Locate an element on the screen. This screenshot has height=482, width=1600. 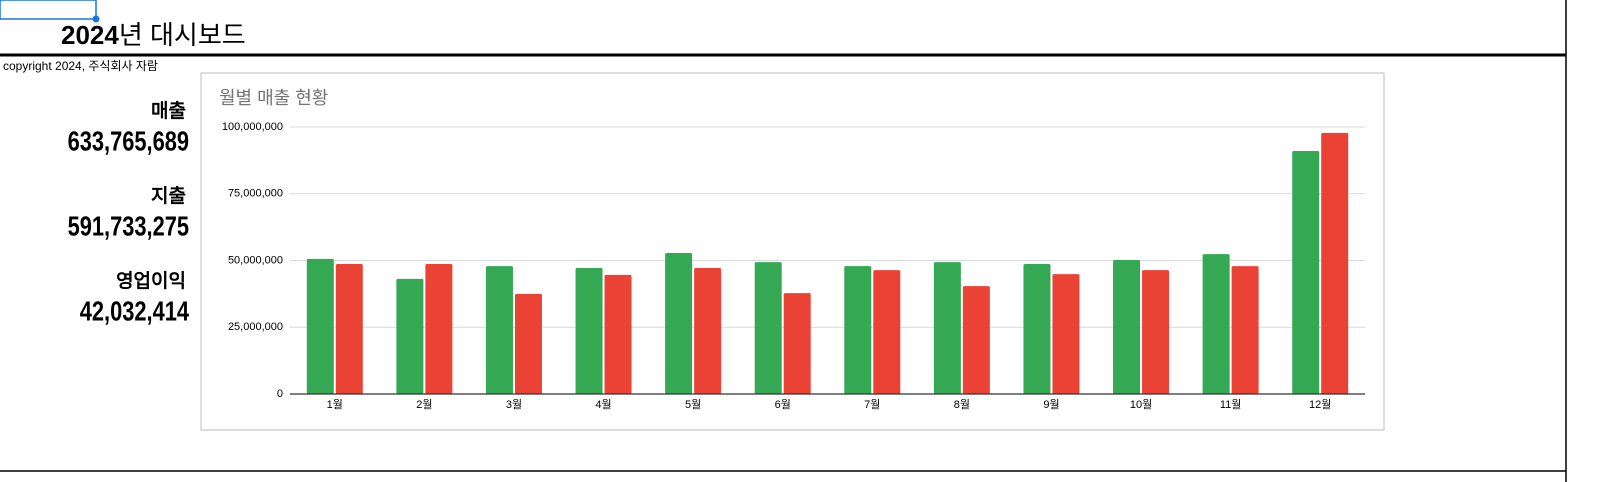
y-tick-label: 50,000,000 is located at coordinates (255, 260).